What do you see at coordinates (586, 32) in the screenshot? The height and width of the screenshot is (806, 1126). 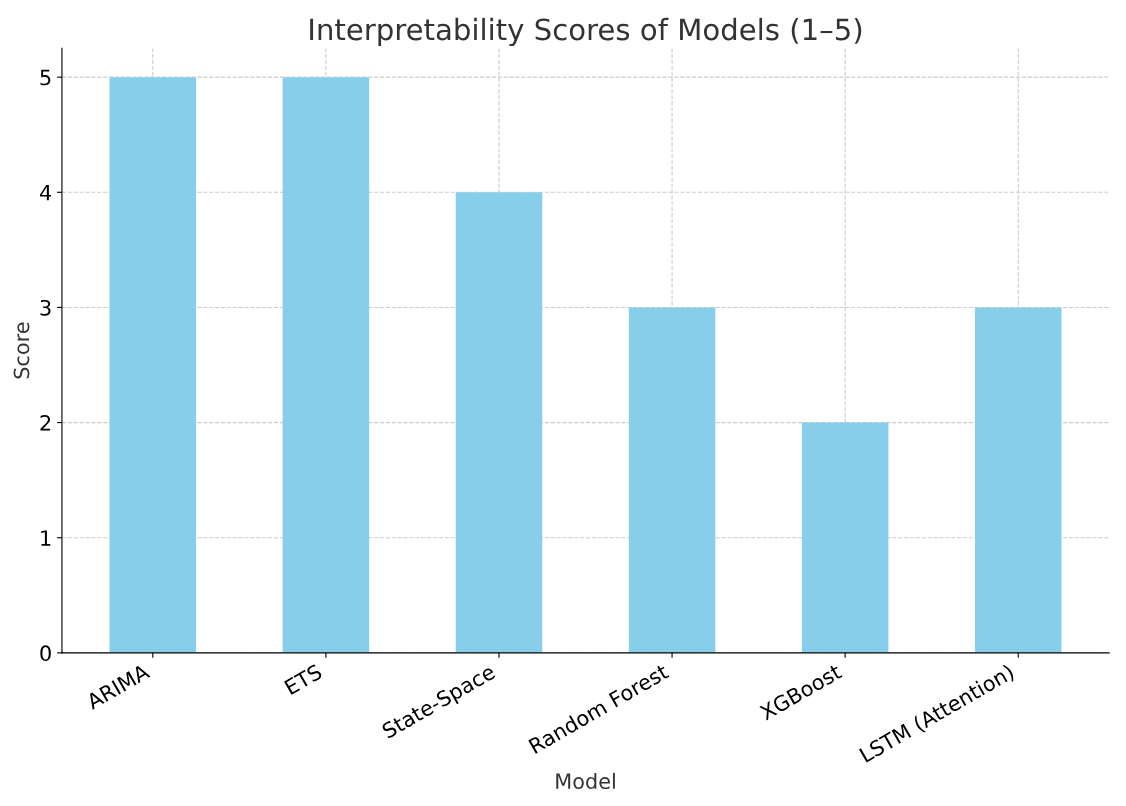 I see `chart-title: Interpretability Scores of Models (1–5)` at bounding box center [586, 32].